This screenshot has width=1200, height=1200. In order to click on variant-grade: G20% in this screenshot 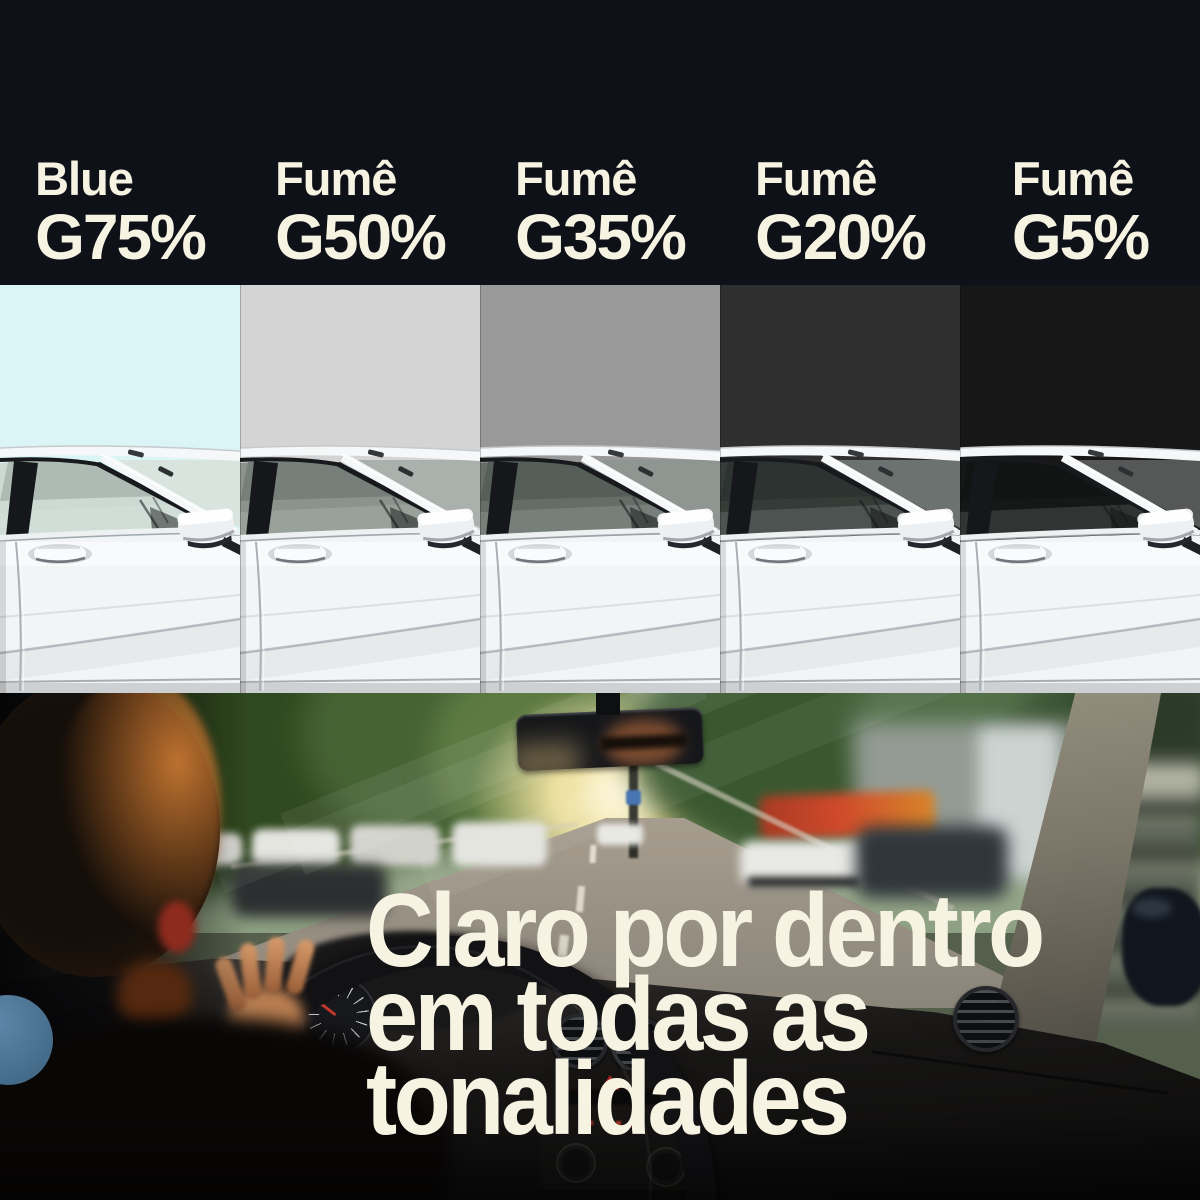, I will do `click(841, 237)`.